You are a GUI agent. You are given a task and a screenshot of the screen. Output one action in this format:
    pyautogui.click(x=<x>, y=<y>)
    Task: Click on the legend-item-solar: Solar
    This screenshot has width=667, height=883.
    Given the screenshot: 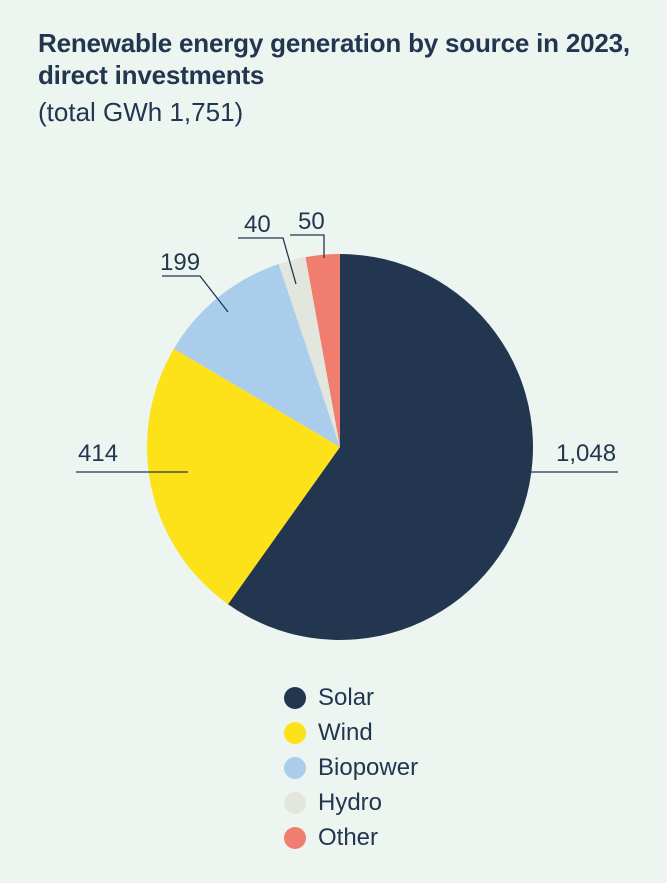 What is the action you would take?
    pyautogui.click(x=351, y=697)
    